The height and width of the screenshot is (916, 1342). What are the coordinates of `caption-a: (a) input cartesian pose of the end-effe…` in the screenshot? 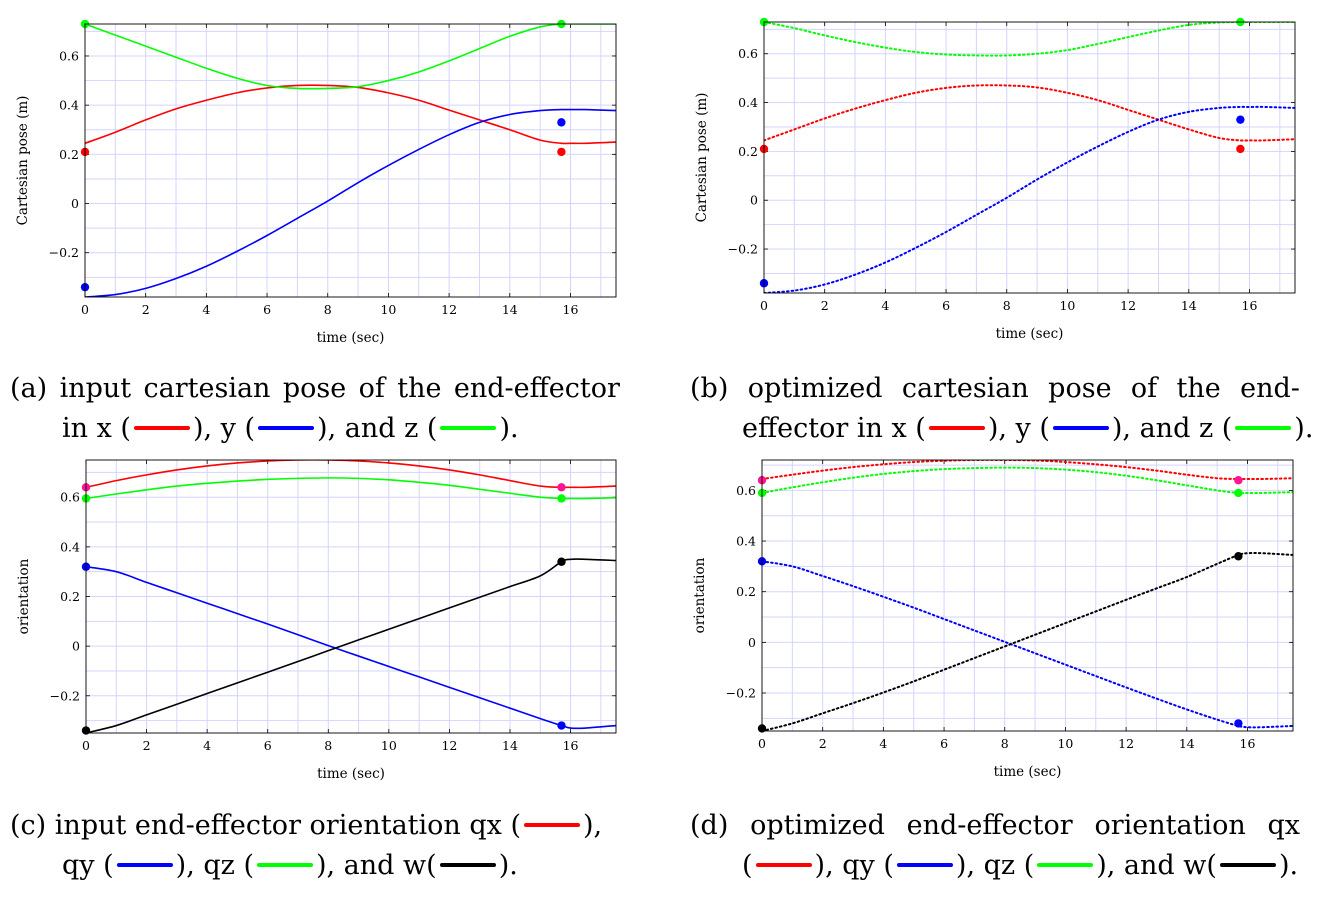 It's located at (315, 409).